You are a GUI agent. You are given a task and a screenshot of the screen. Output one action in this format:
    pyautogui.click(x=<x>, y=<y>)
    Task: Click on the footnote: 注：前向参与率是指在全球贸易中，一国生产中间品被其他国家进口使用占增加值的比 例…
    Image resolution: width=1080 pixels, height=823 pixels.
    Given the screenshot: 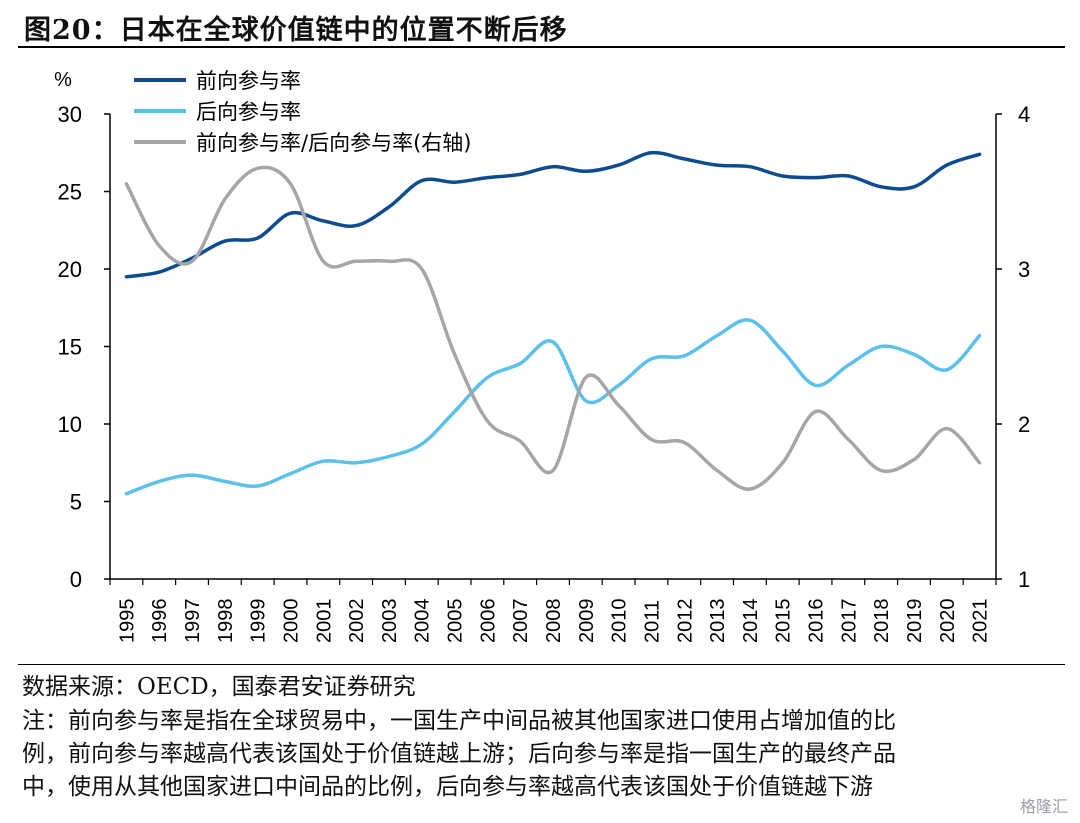 What is the action you would take?
    pyautogui.click(x=544, y=754)
    